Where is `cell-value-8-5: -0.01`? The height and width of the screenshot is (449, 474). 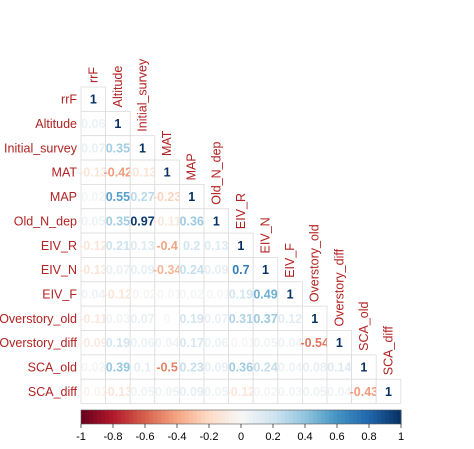 cell-value-8-5: -0.01 is located at coordinates (216, 294).